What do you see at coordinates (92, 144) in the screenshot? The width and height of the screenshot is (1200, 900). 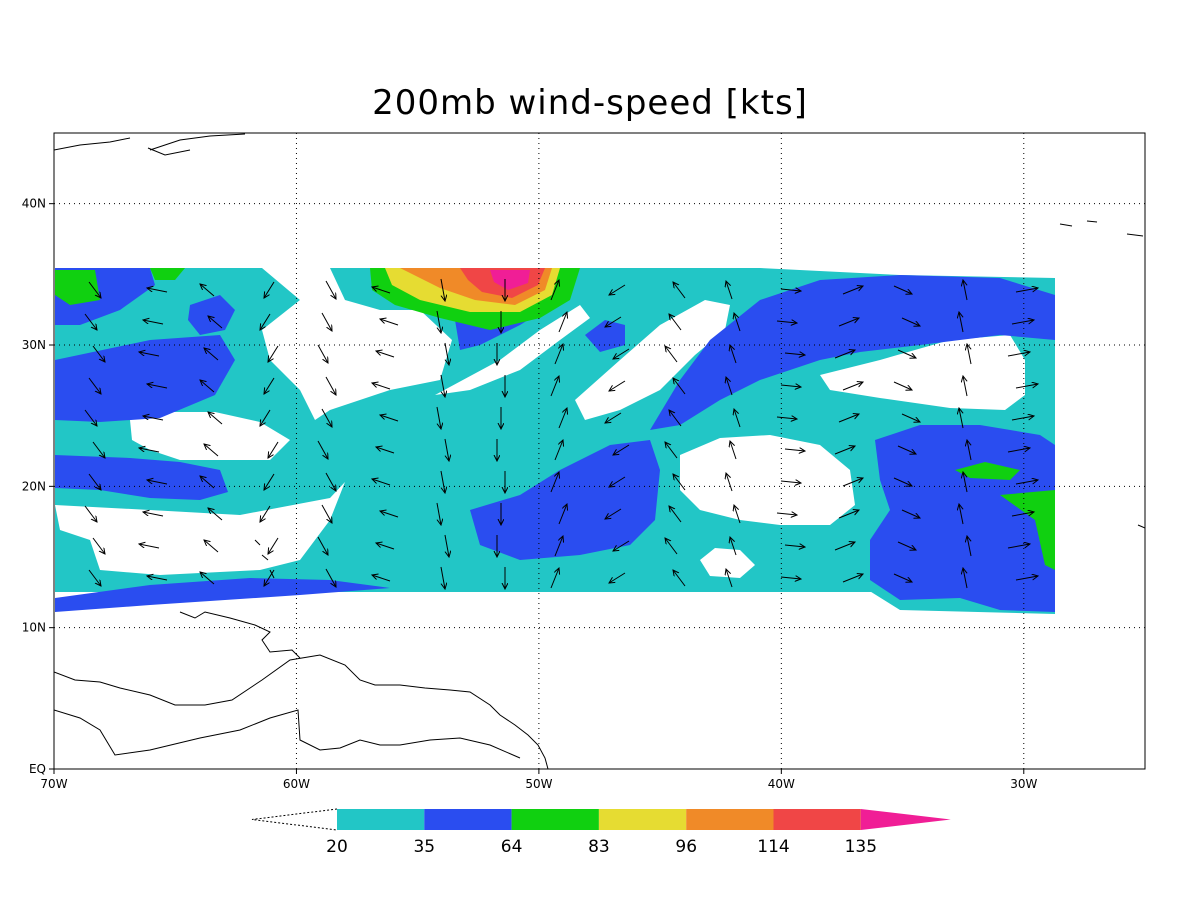 I see `coast-newfoundland` at bounding box center [92, 144].